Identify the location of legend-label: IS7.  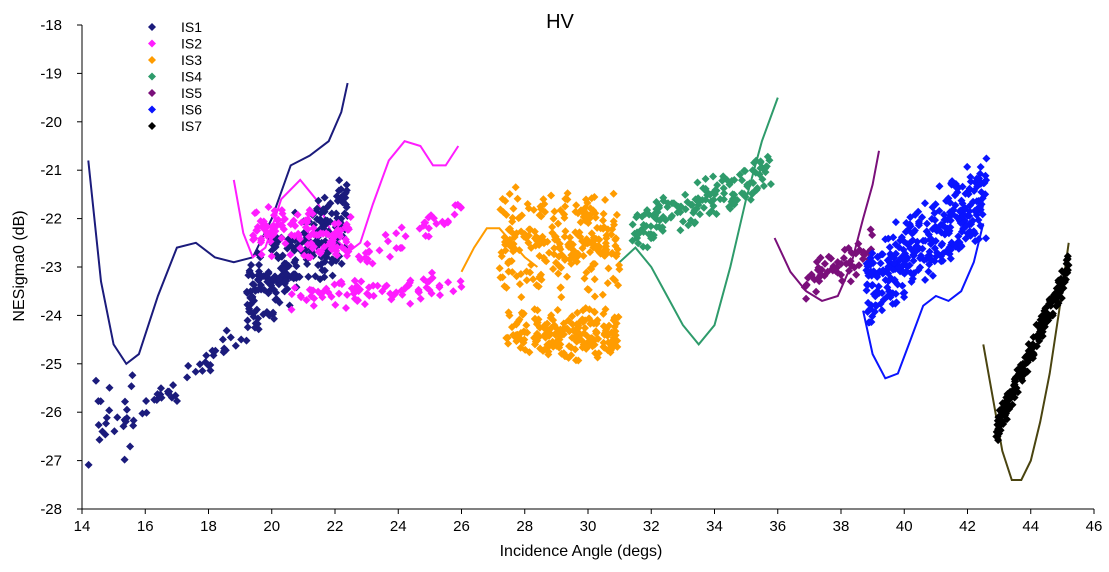
(191, 126).